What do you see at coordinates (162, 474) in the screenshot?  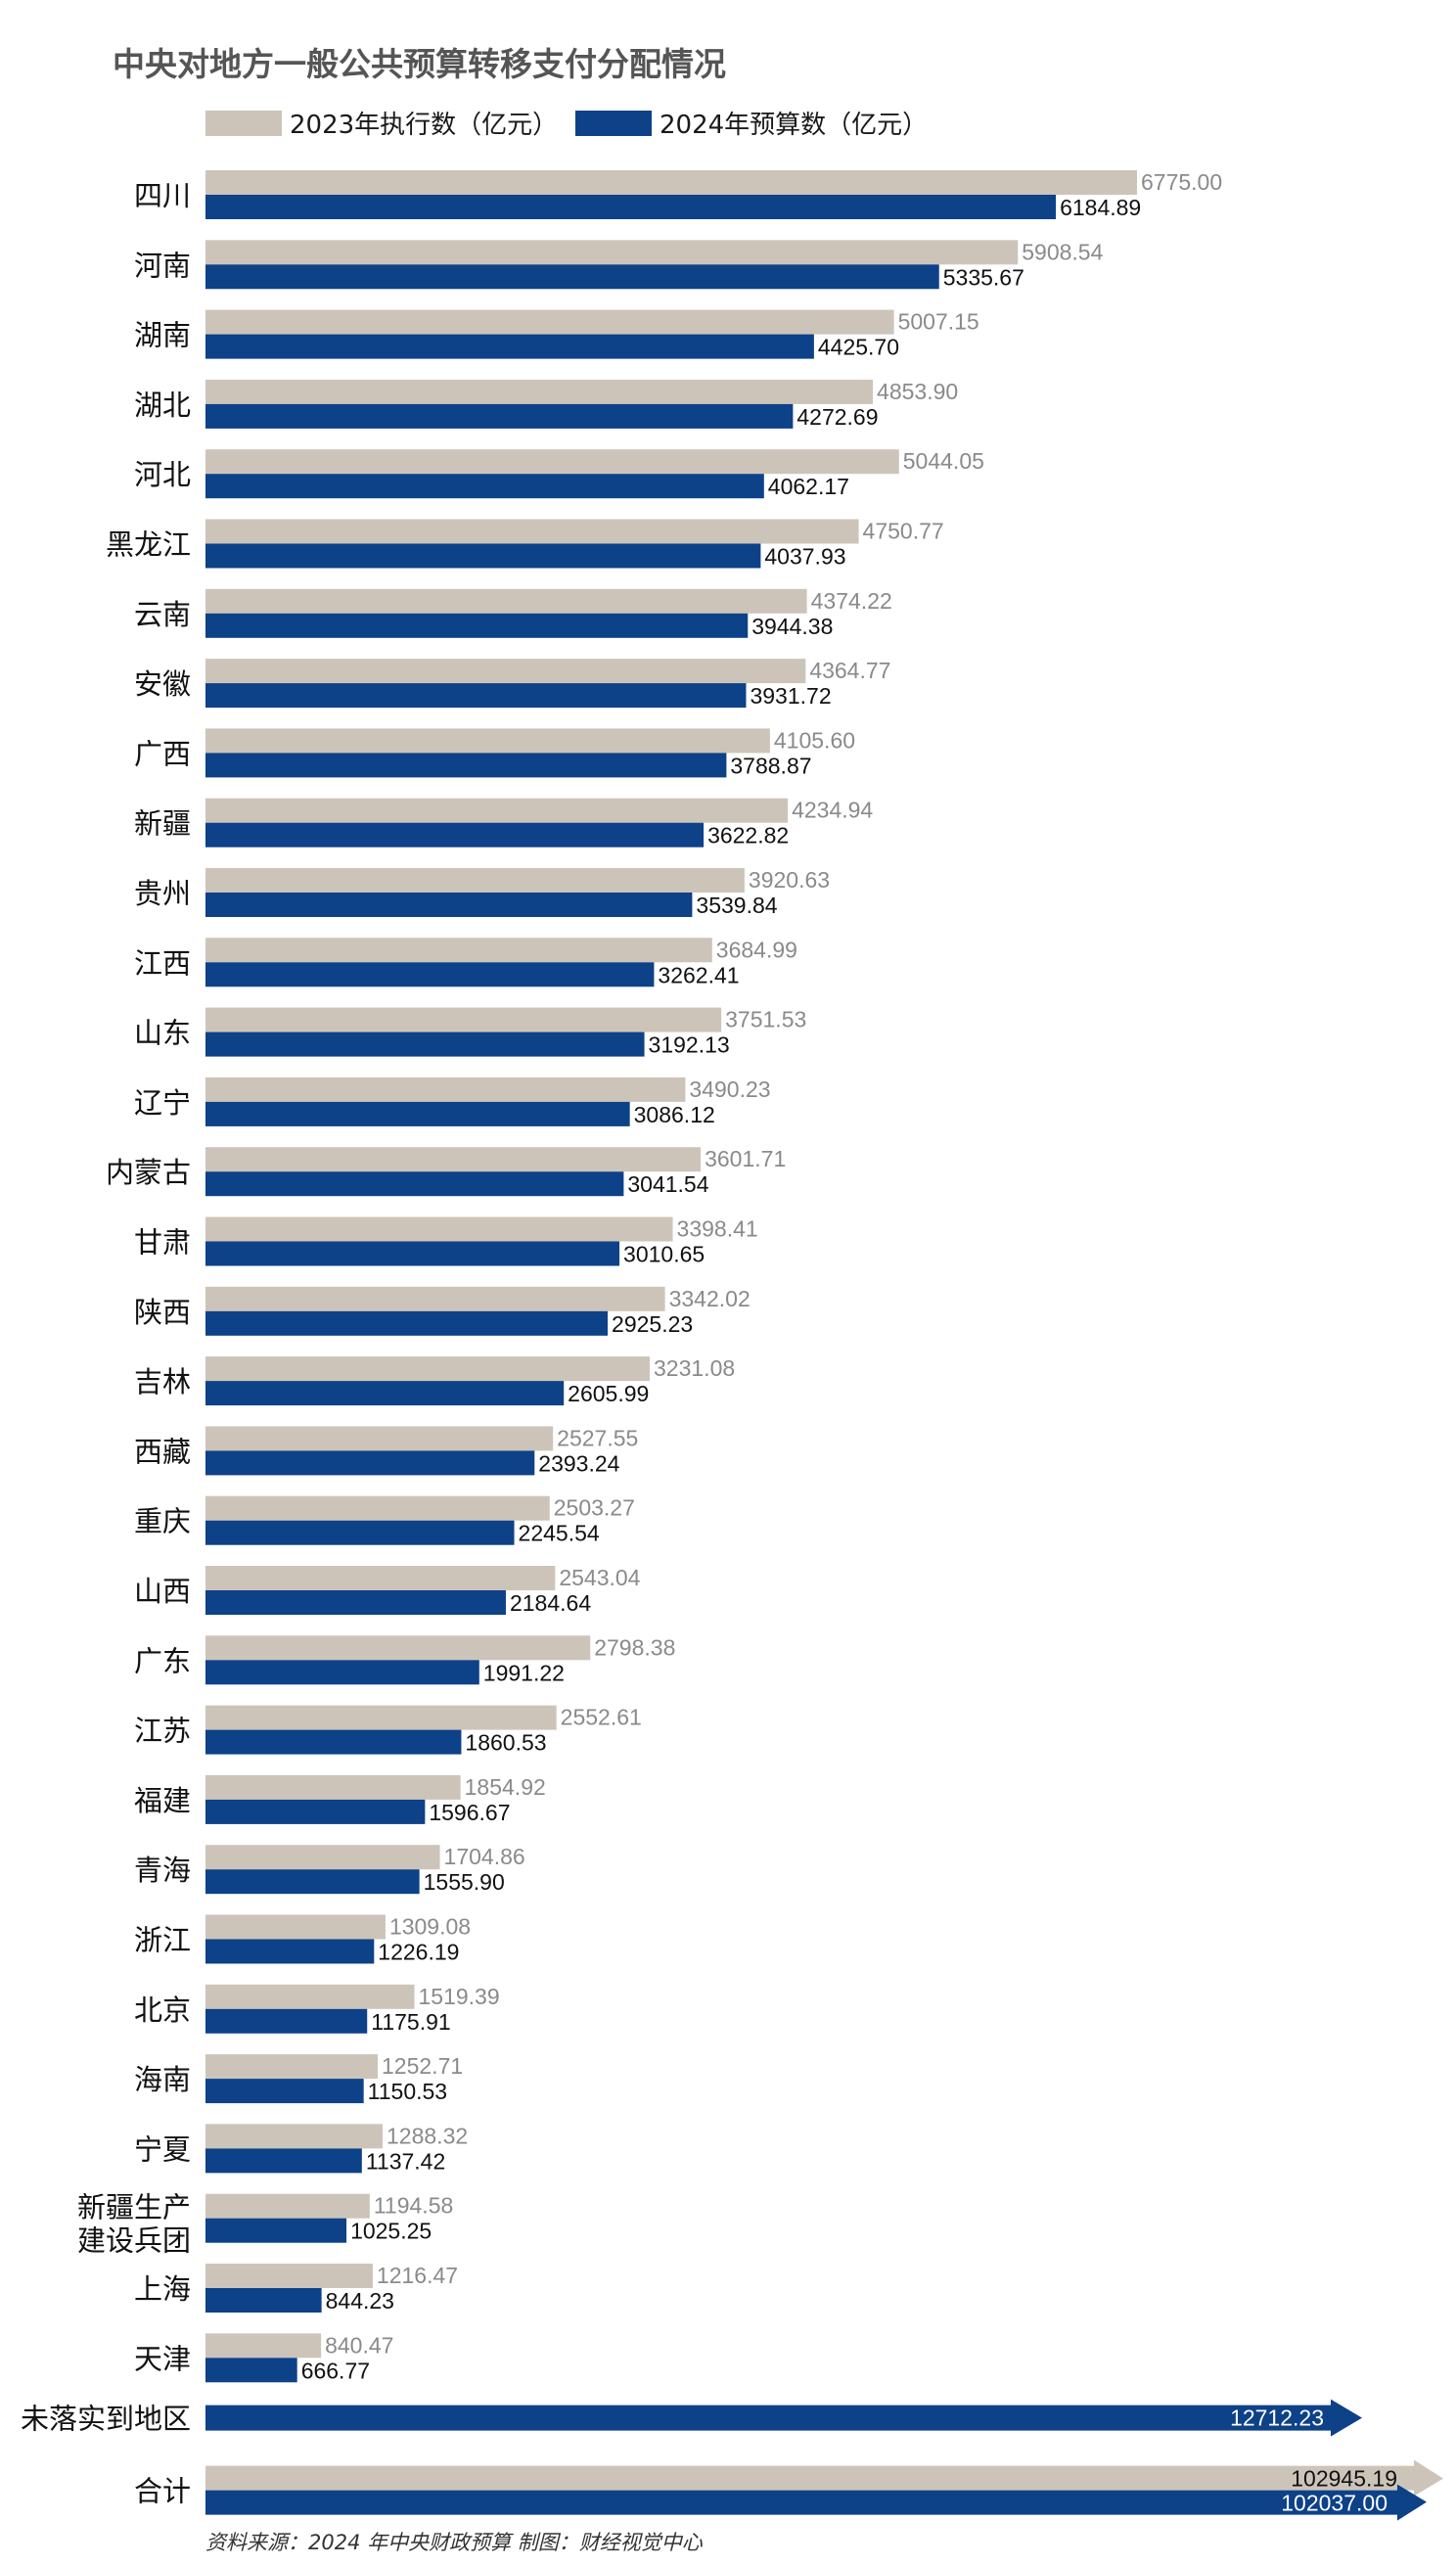 I see `category-label: 河北` at bounding box center [162, 474].